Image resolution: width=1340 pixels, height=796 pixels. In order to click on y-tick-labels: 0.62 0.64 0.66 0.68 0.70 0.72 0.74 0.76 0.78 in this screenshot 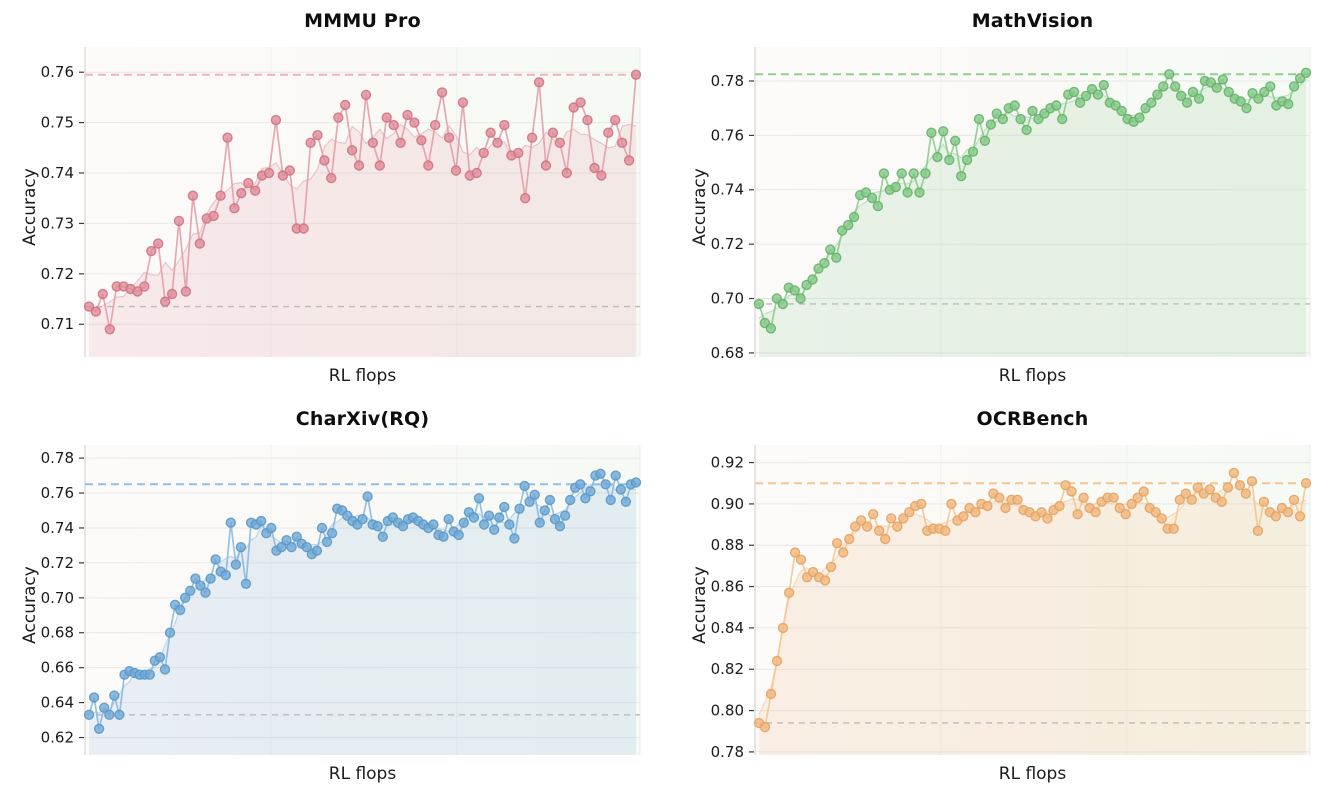, I will do `click(57, 597)`.